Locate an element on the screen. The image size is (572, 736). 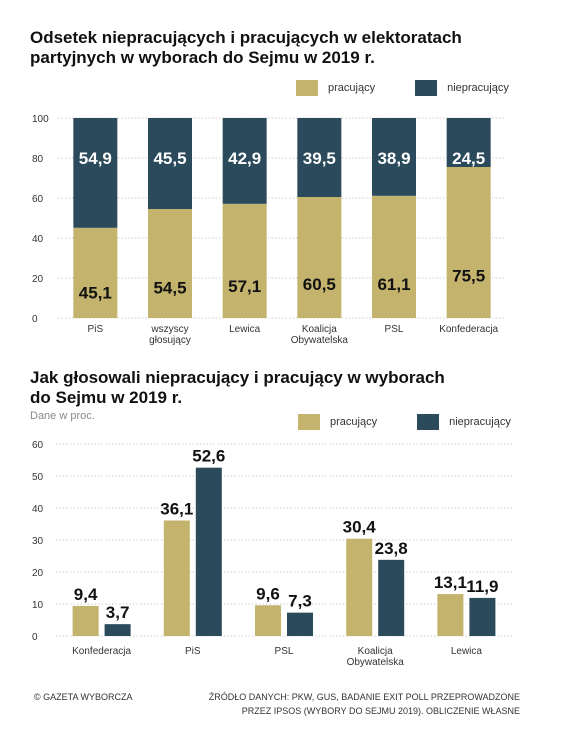
chart2-legend-pracujacy: pracujący is located at coordinates (337, 422).